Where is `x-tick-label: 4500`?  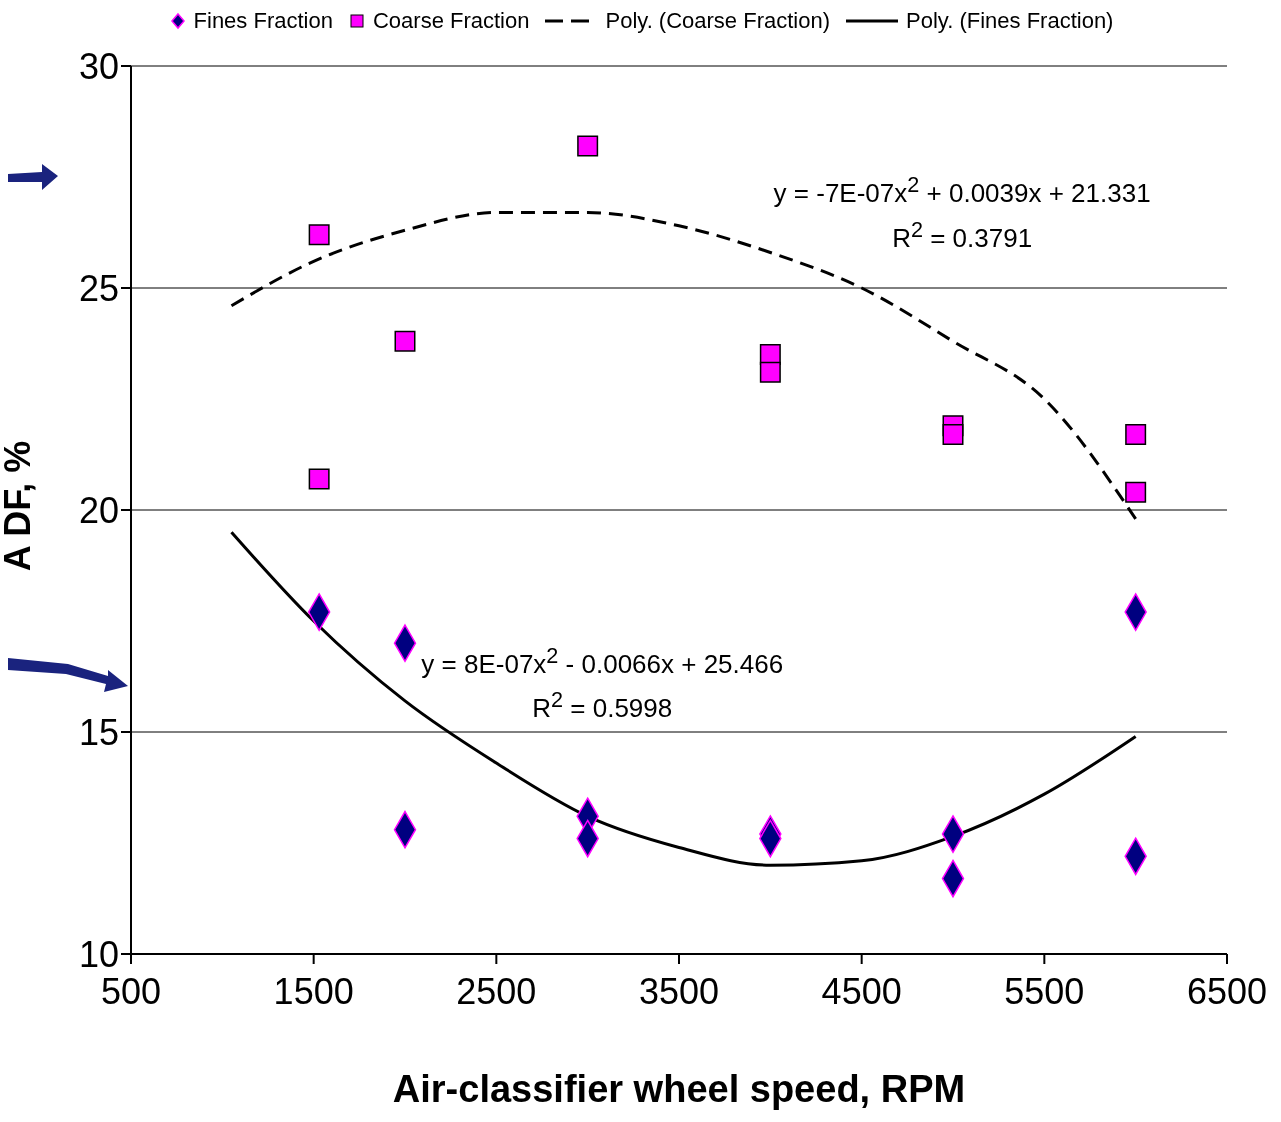 x-tick-label: 4500 is located at coordinates (861, 991).